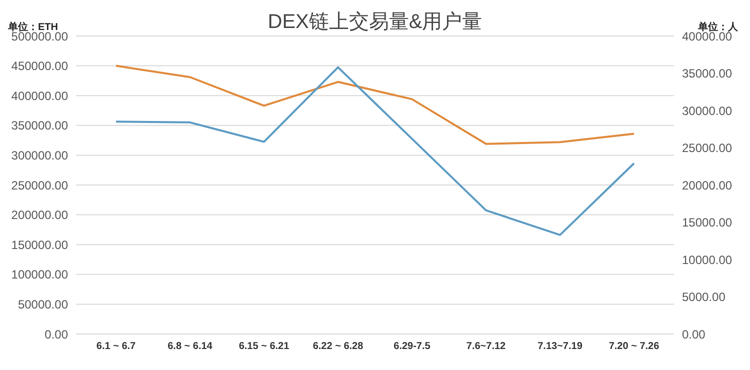 The height and width of the screenshot is (370, 750). Describe the element at coordinates (39, 275) in the screenshot. I see `y-tick-label: 100000.00` at that location.